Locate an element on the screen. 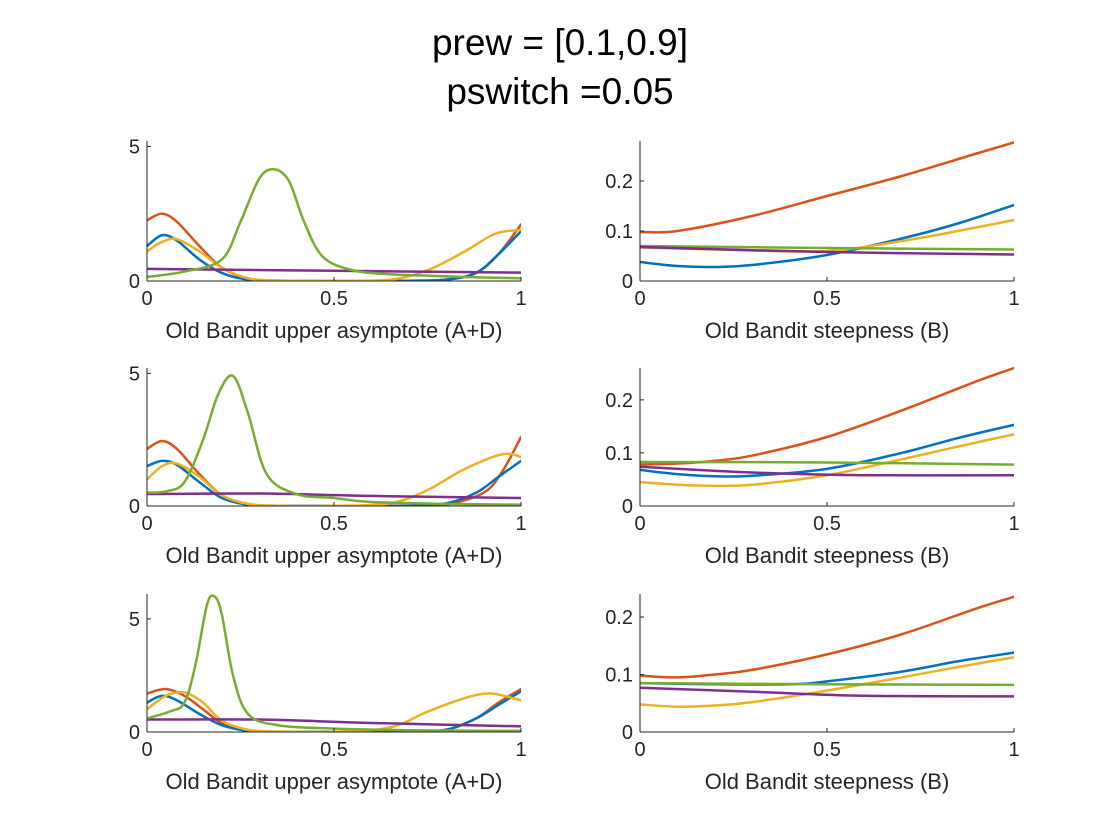 This screenshot has height=840, width=1120. subplot-1: 0 0.5 1 0 5 Old Bandit upper asymptote (A+D) is located at coordinates (328, 239).